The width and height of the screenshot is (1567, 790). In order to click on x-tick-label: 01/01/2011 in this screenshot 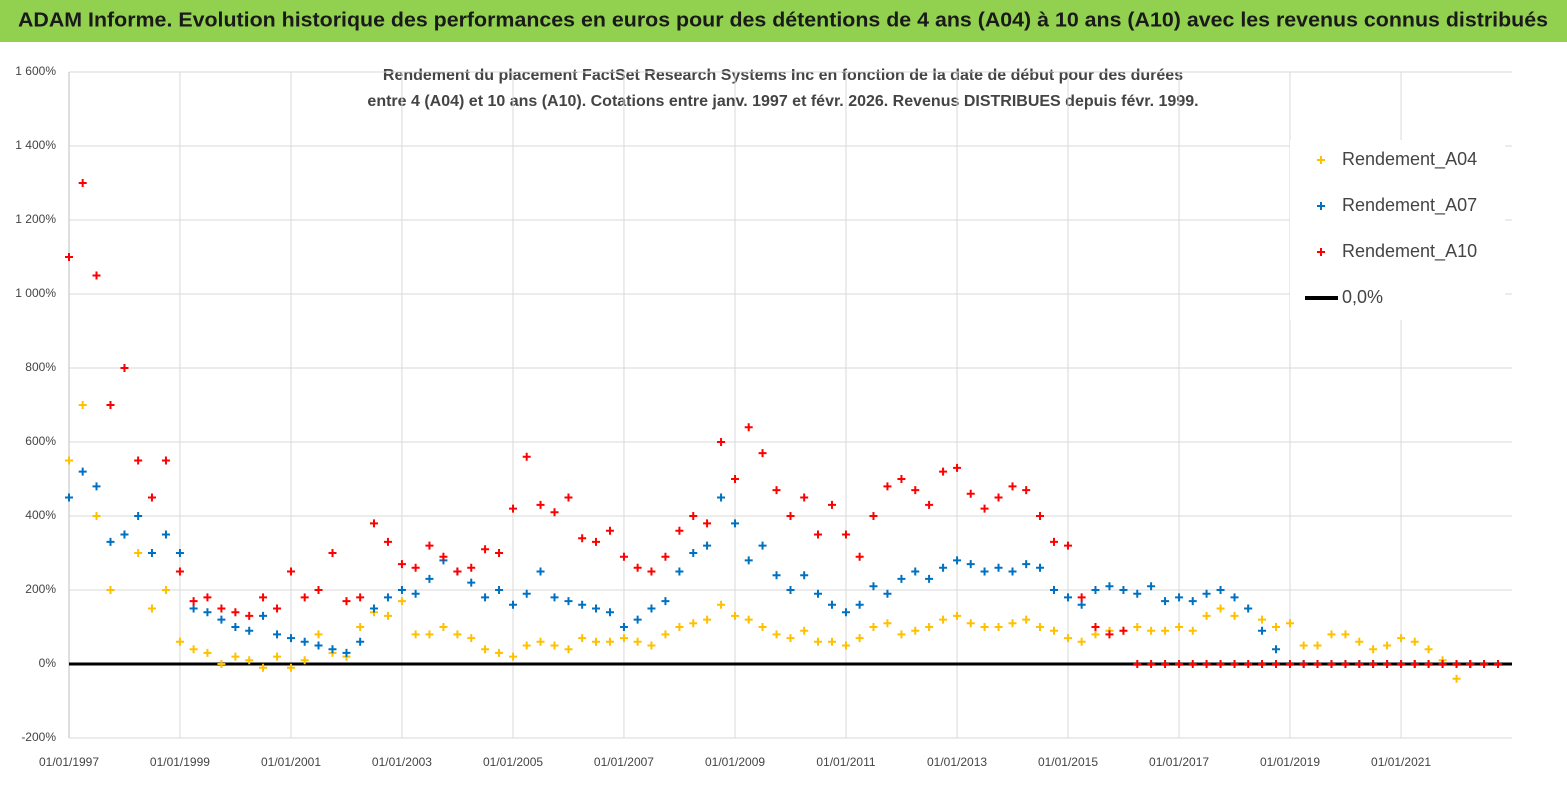, I will do `click(845, 762)`.